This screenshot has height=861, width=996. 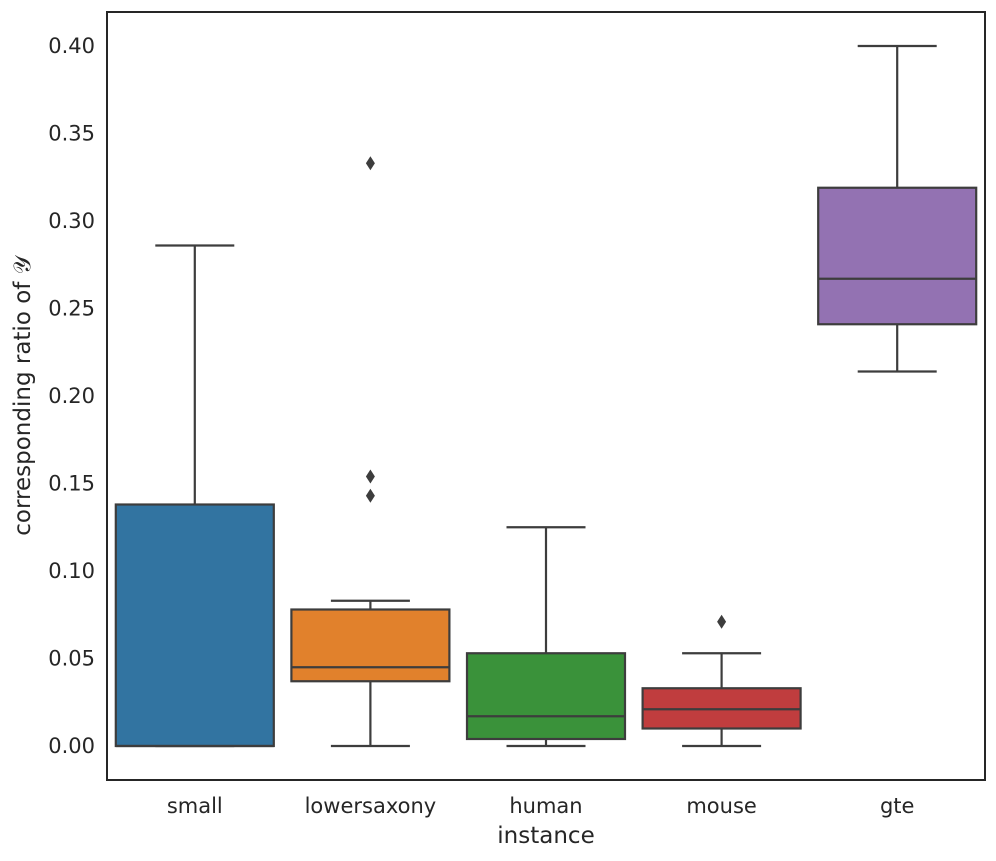 I want to click on box-gte, so click(x=897, y=208).